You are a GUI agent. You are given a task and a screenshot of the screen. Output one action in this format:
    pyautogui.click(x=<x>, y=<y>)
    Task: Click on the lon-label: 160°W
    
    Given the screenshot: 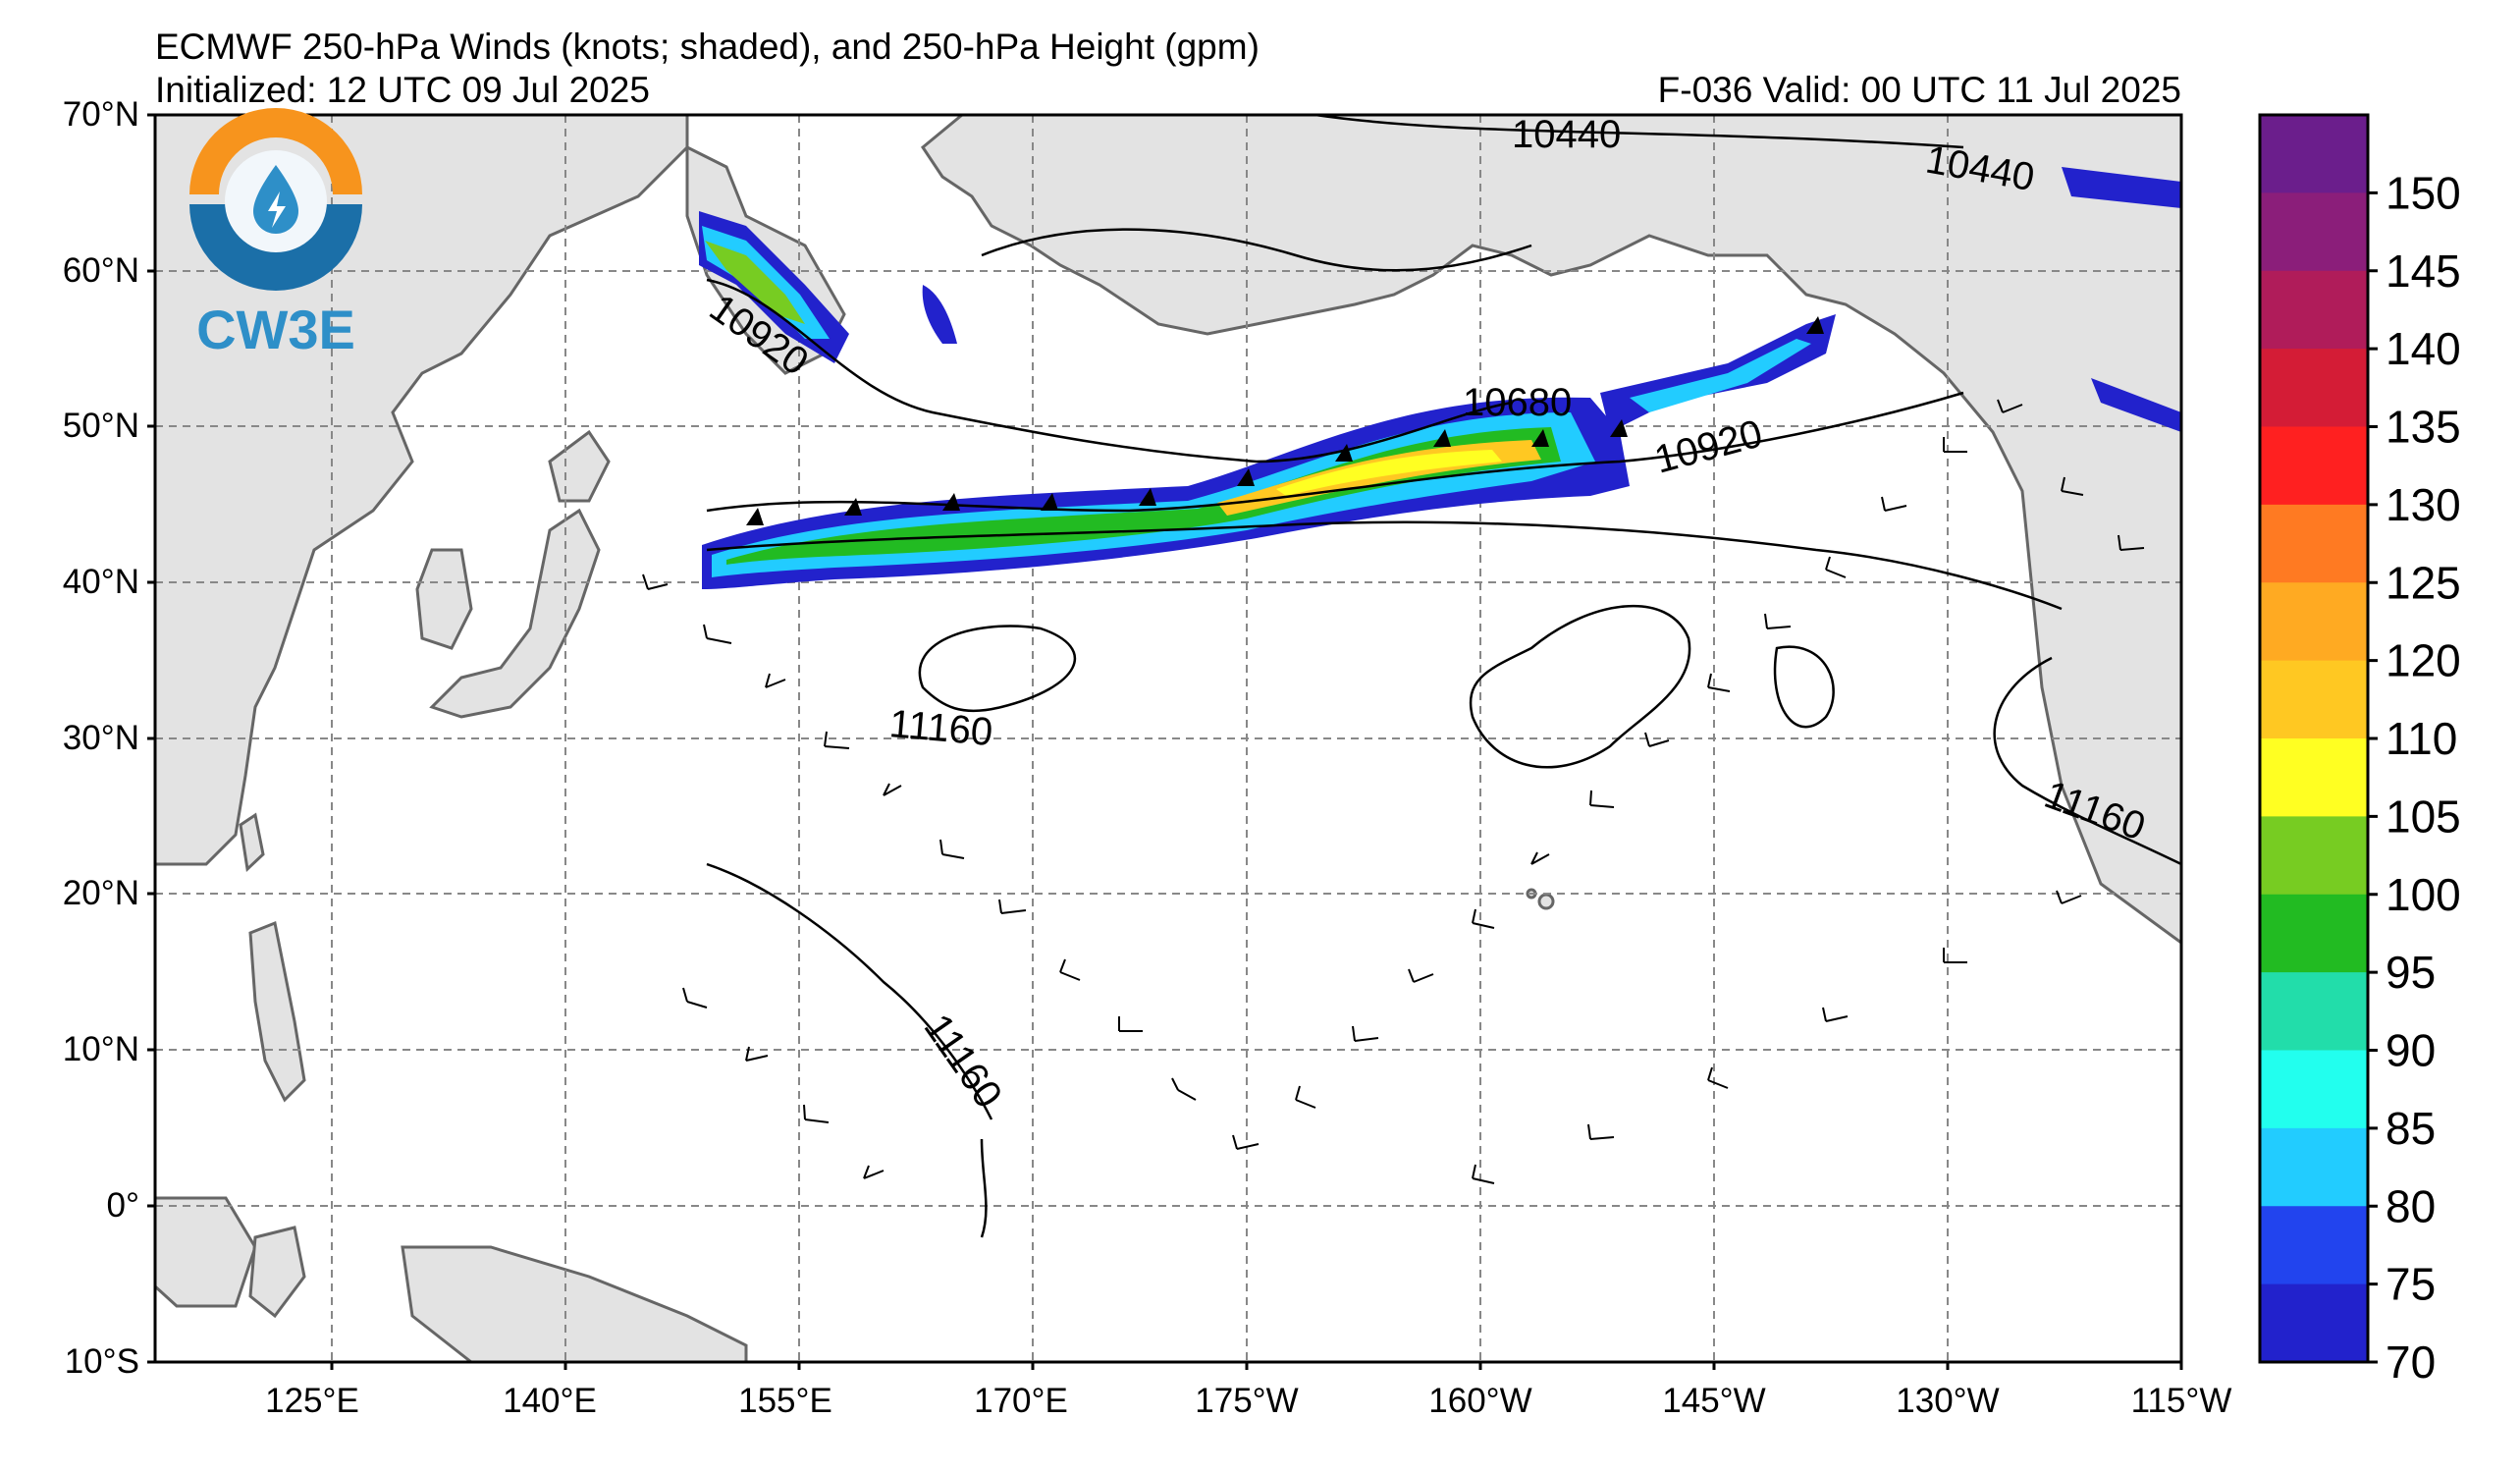 What is the action you would take?
    pyautogui.click(x=1479, y=1401)
    